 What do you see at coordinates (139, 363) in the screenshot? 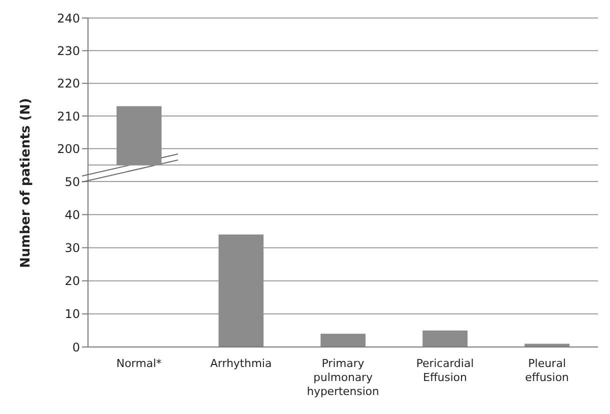
I see `x-tick-label: Normal*` at bounding box center [139, 363].